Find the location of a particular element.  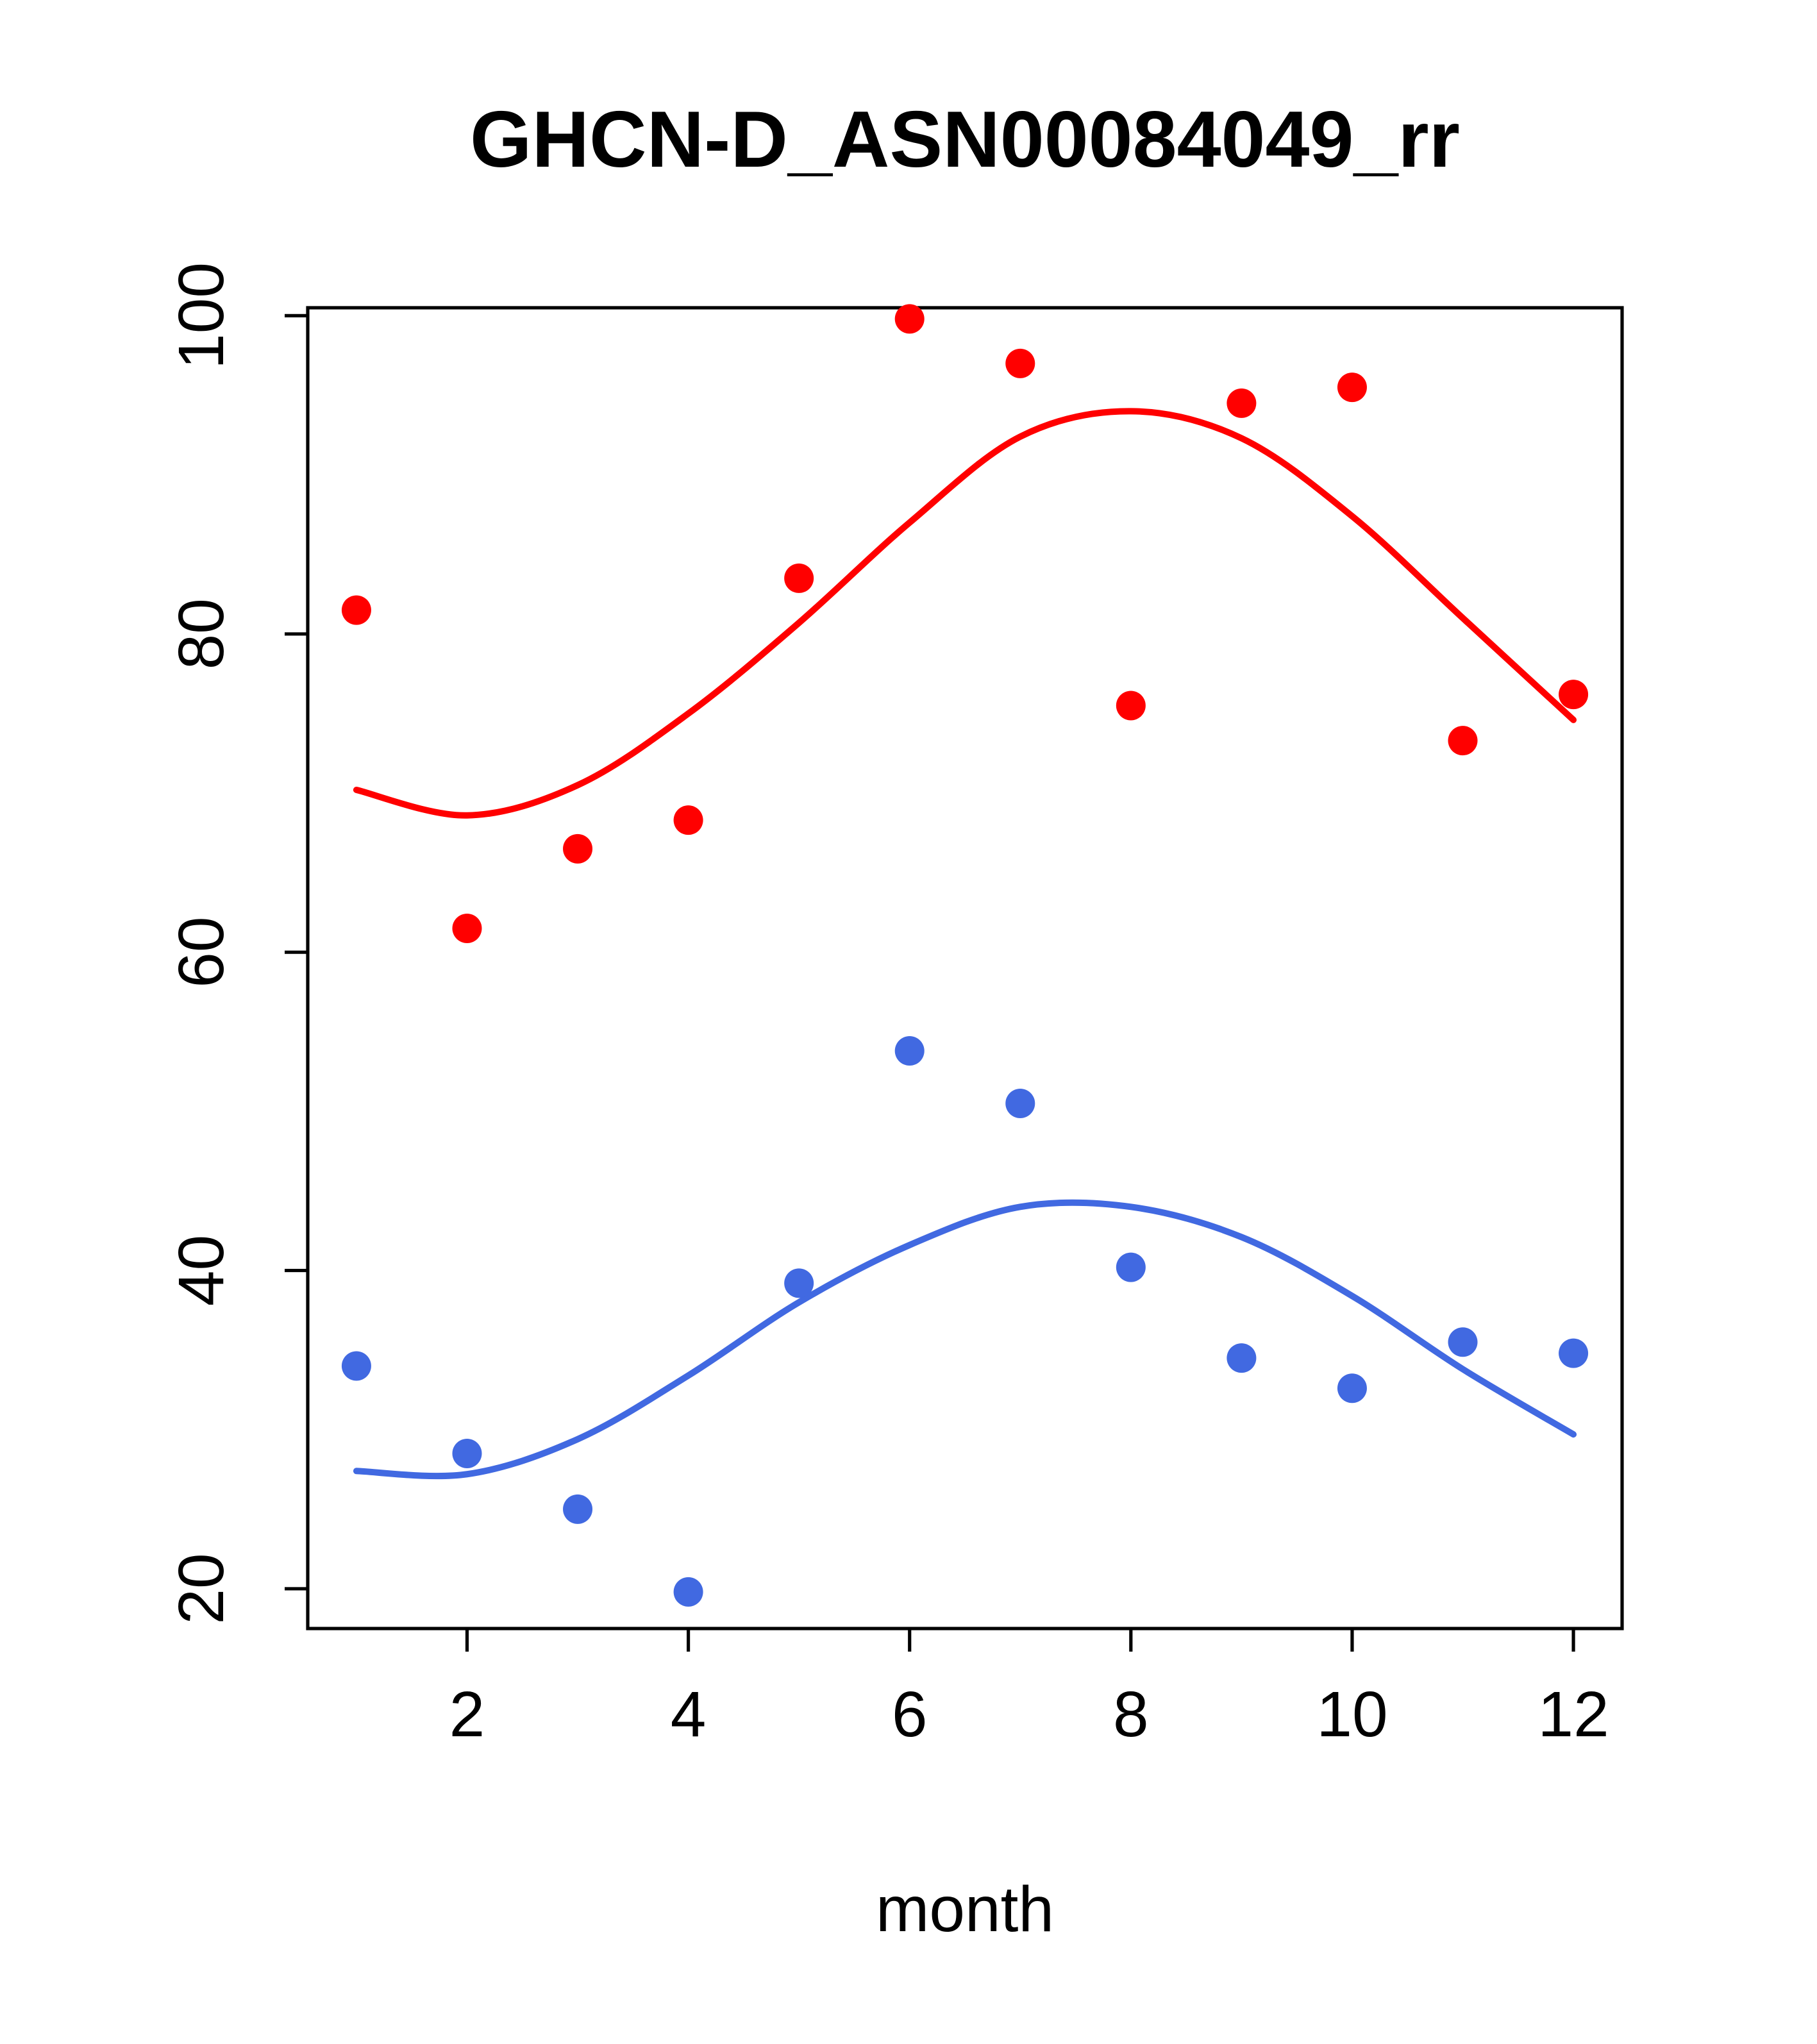

y-tick-label: 80 is located at coordinates (201, 633).